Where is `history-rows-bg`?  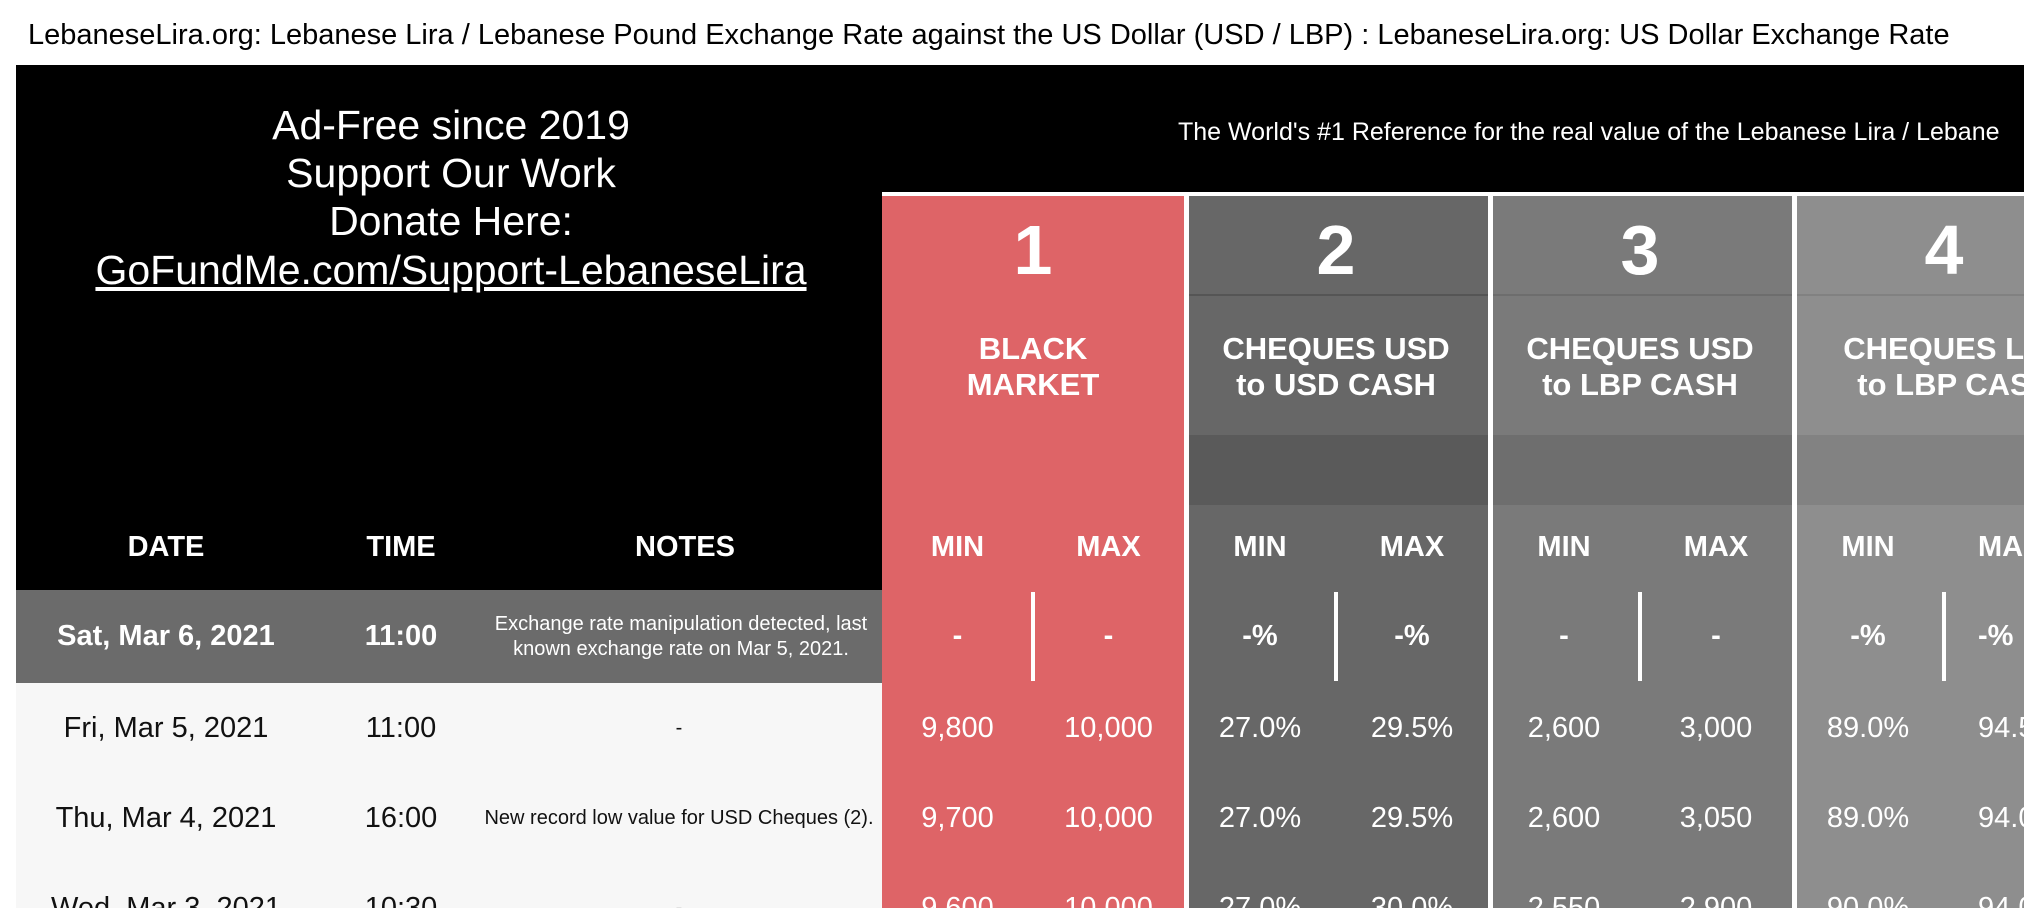 history-rows-bg is located at coordinates (449, 795).